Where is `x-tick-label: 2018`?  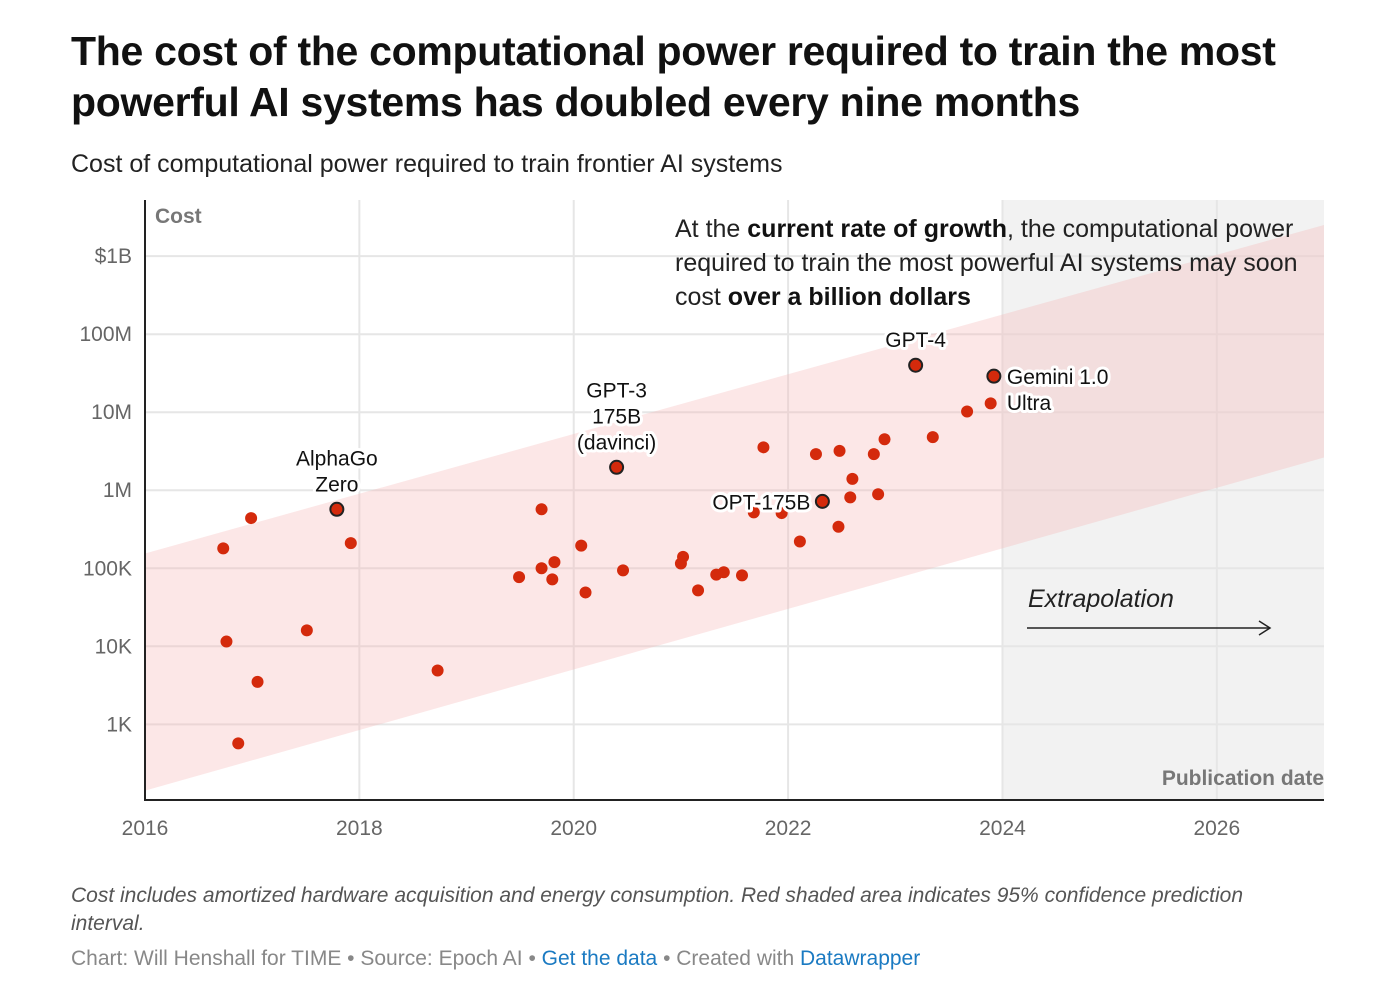 x-tick-label: 2018 is located at coordinates (359, 828).